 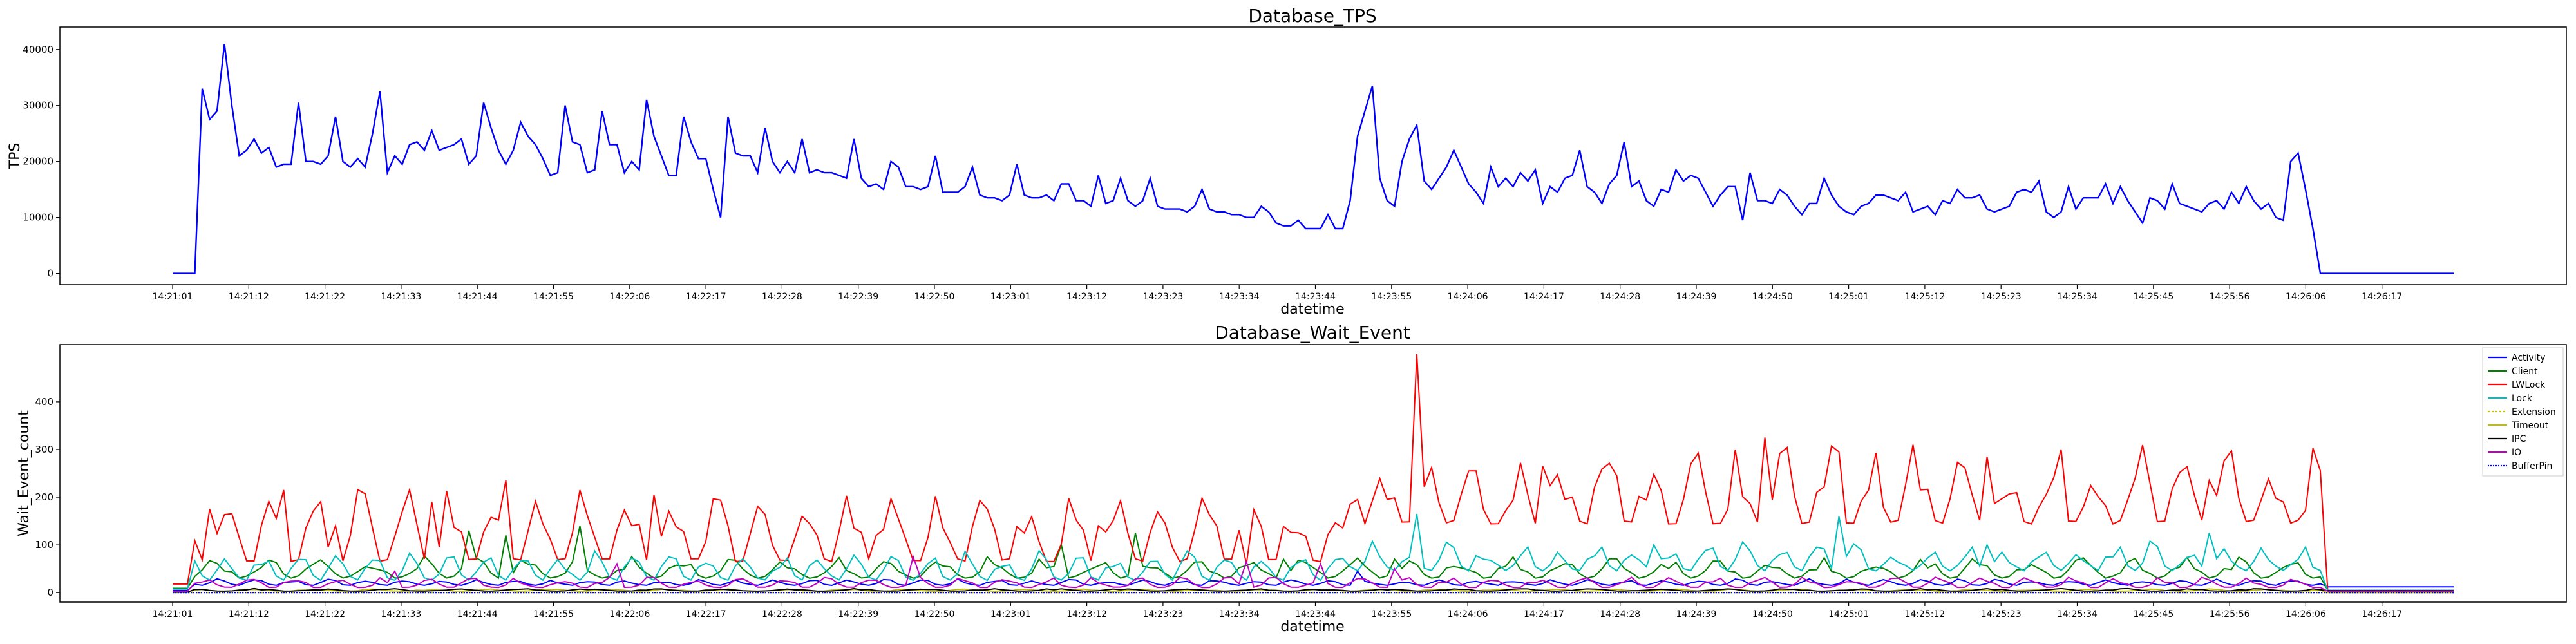 I want to click on y-tick-label: 40000, so click(x=38, y=50).